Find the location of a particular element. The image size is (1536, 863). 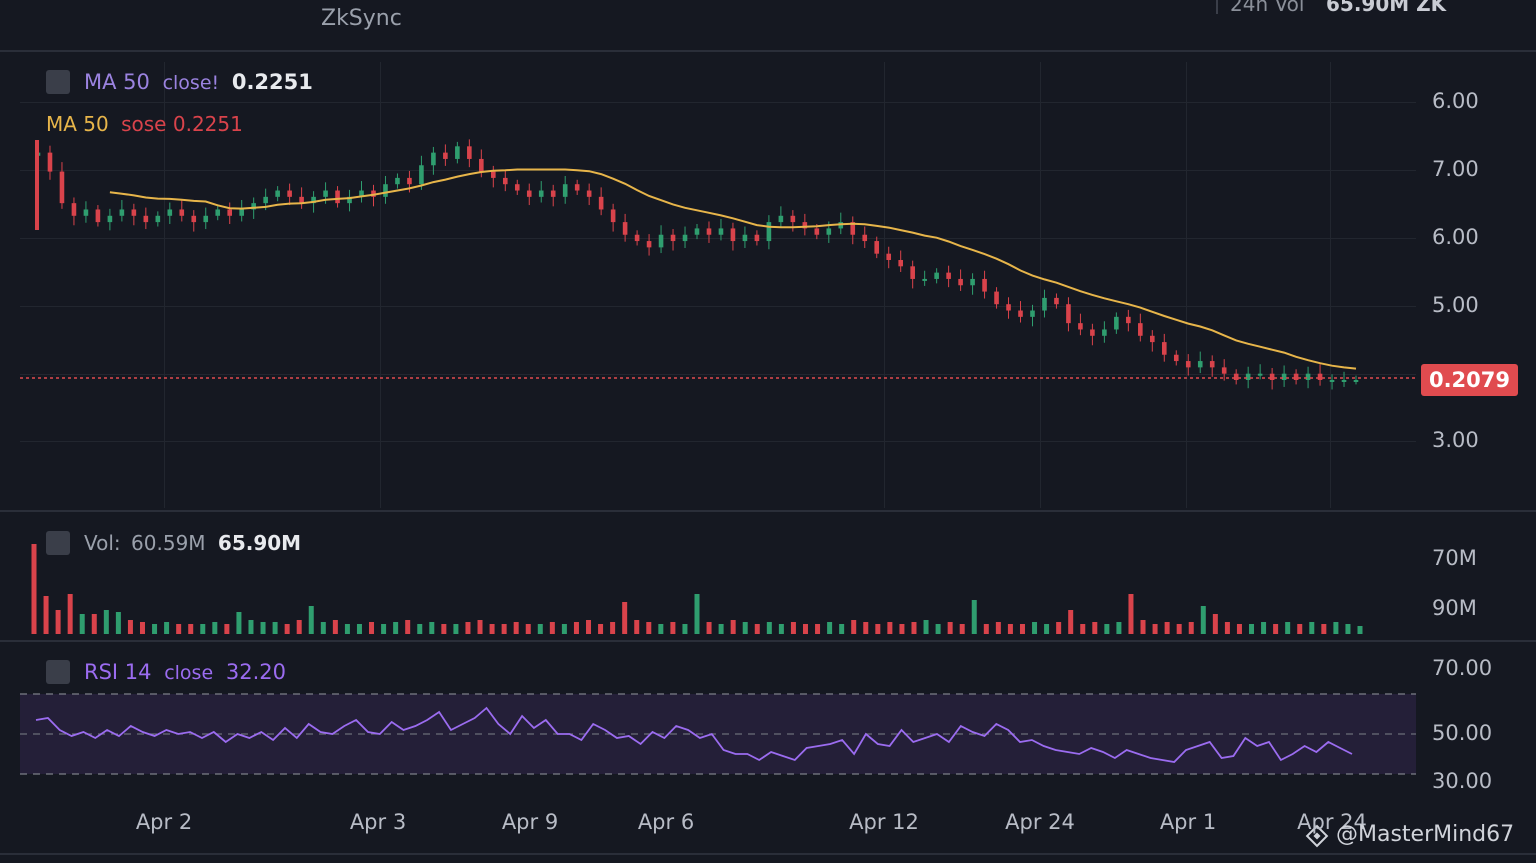

price-axis-label: 3.00 is located at coordinates (1455, 440).